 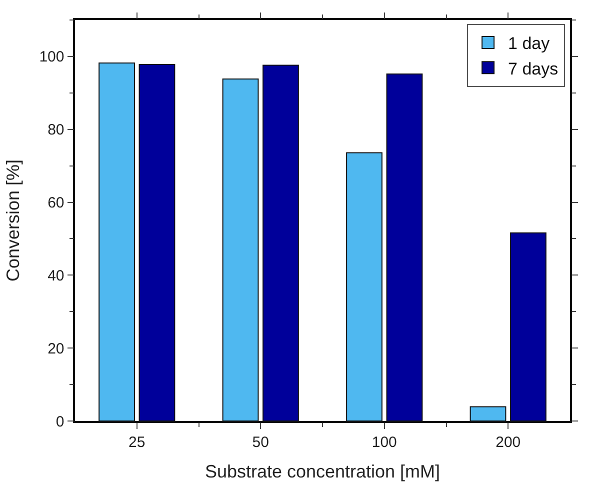 I want to click on y-tick-label: 20, so click(x=56, y=349).